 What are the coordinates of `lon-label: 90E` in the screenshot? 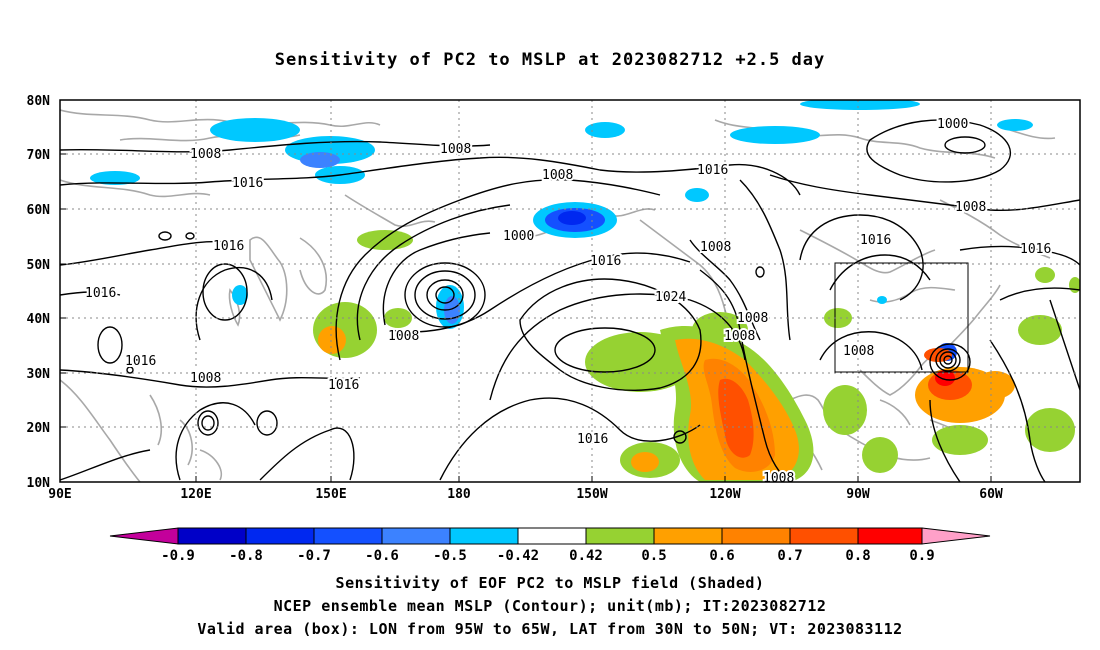 It's located at (59, 494).